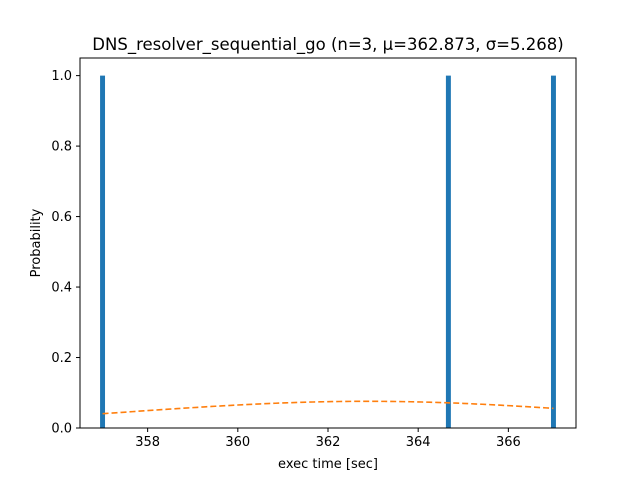 The image size is (640, 480). What do you see at coordinates (61, 147) in the screenshot?
I see `y-tick-label: 0.8` at bounding box center [61, 147].